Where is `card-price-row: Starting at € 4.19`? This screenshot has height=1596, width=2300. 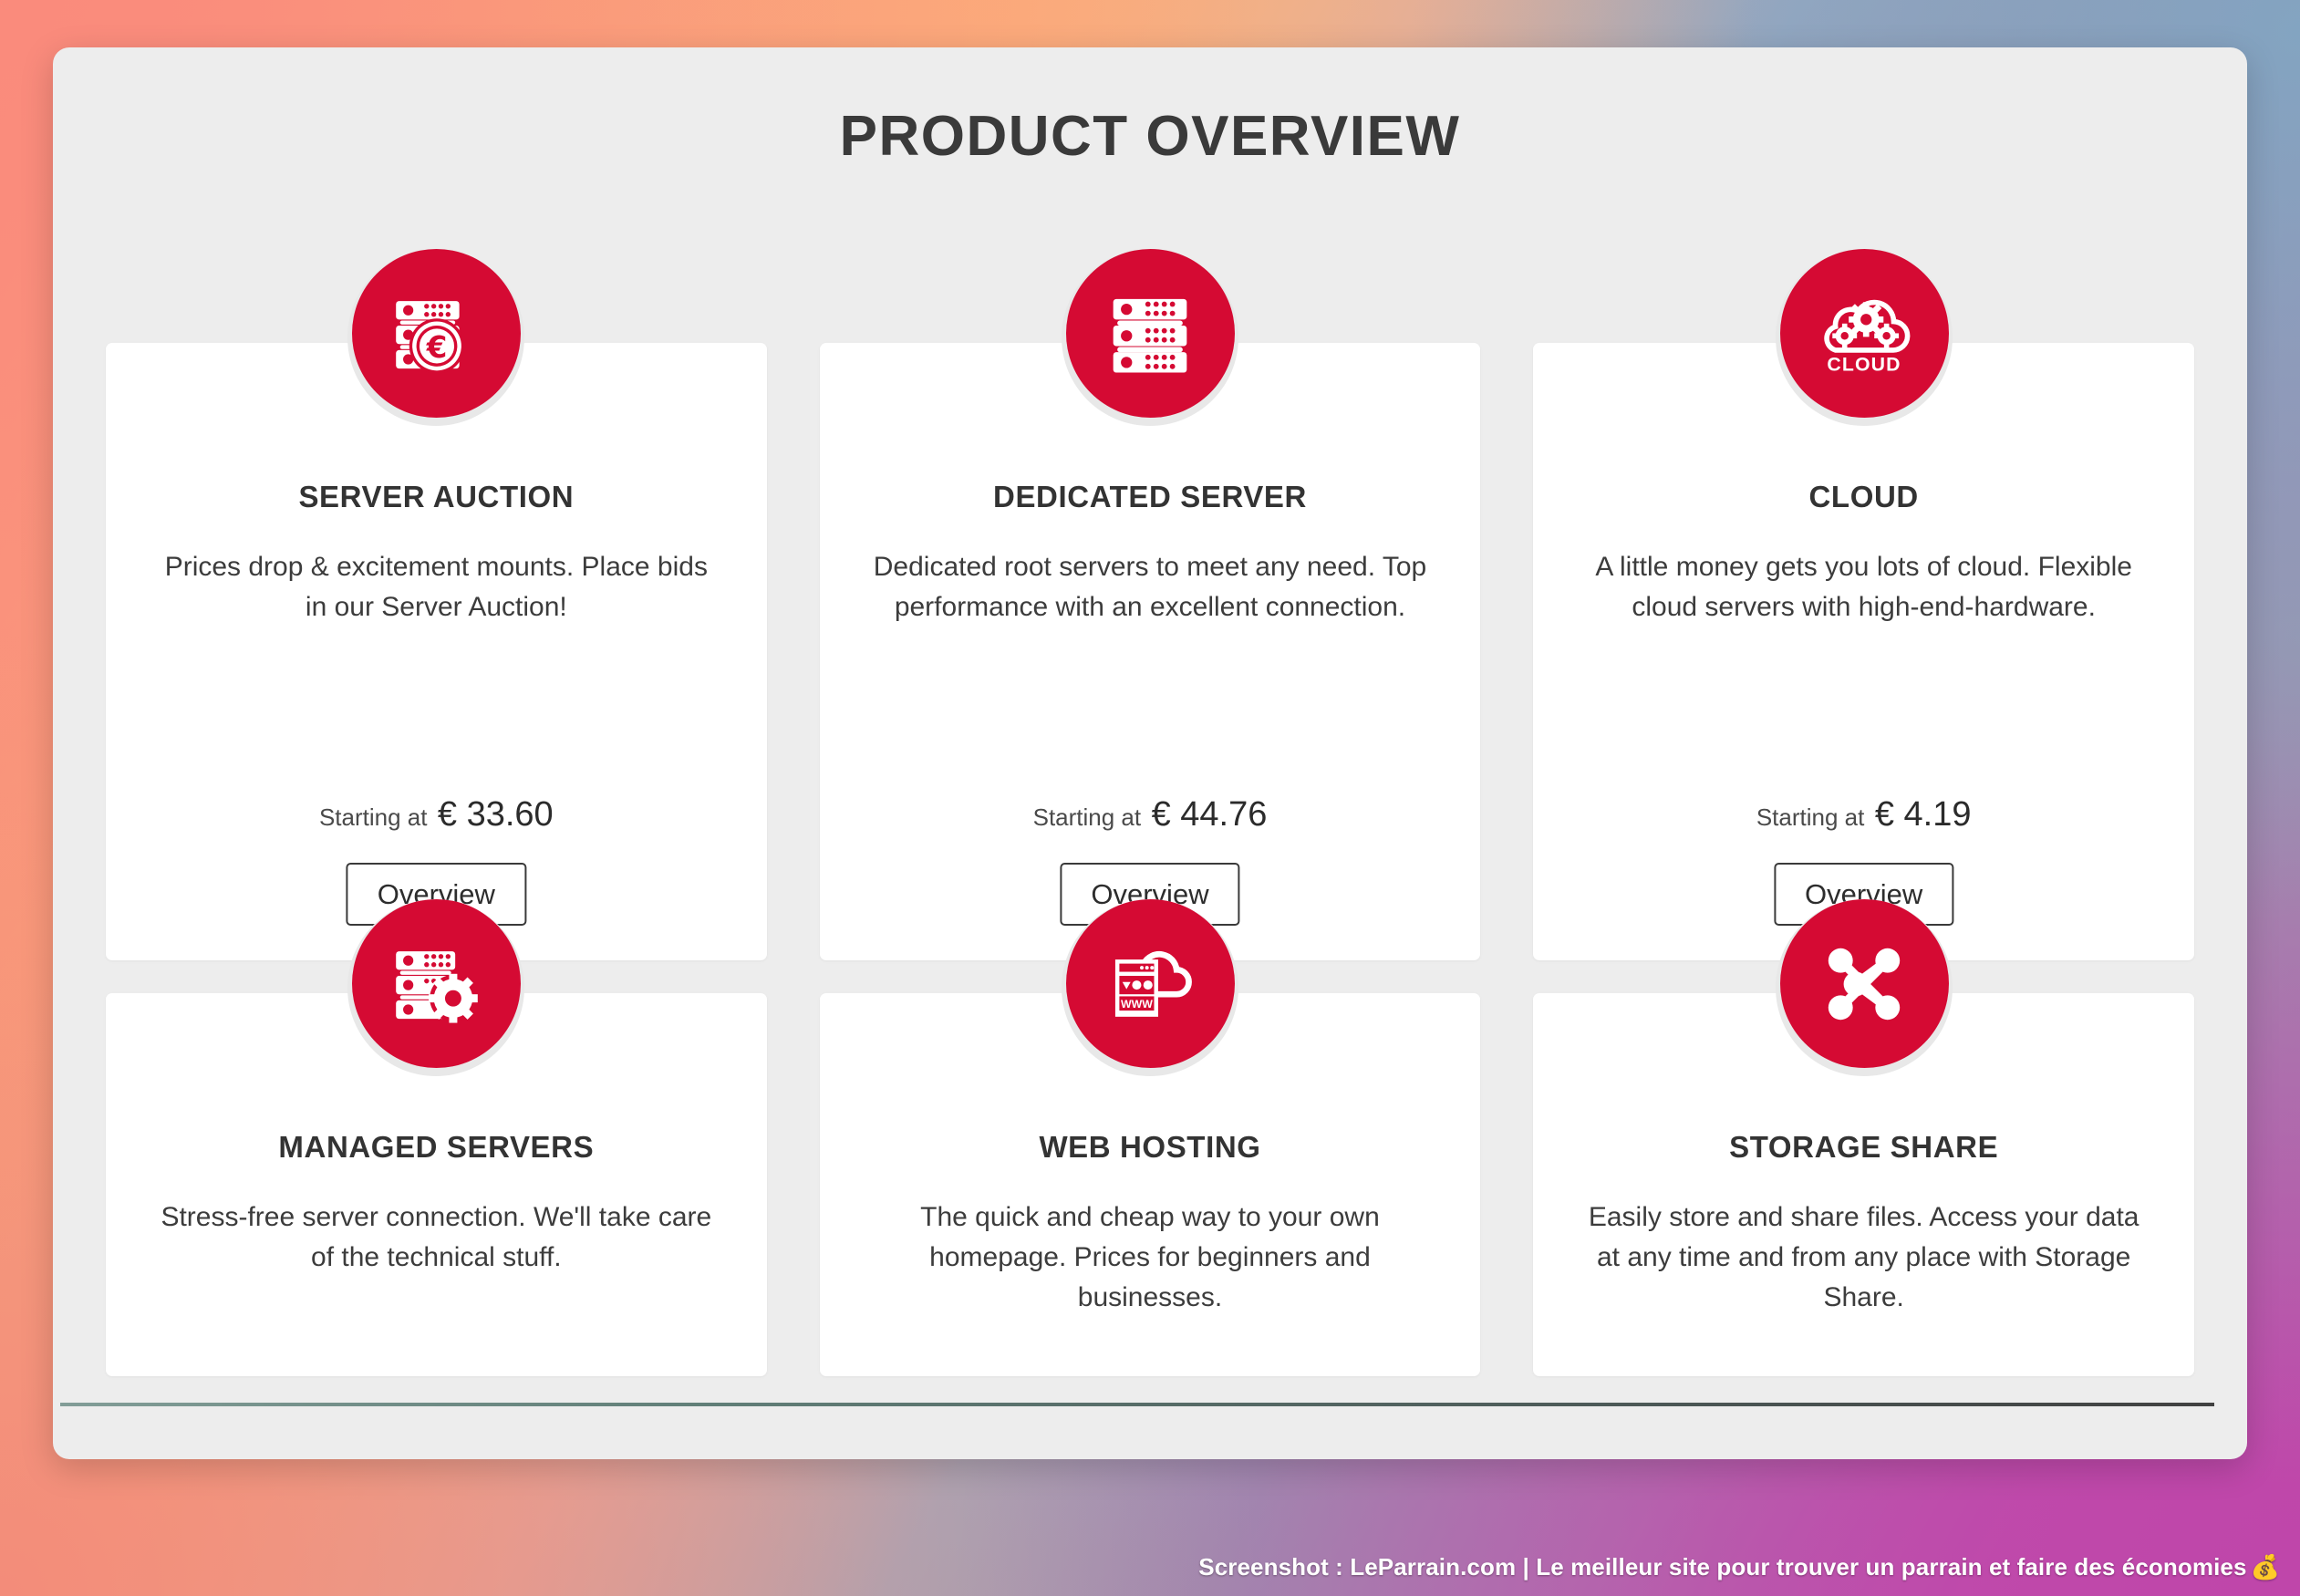
card-price-row: Starting at € 4.19 is located at coordinates (1863, 814).